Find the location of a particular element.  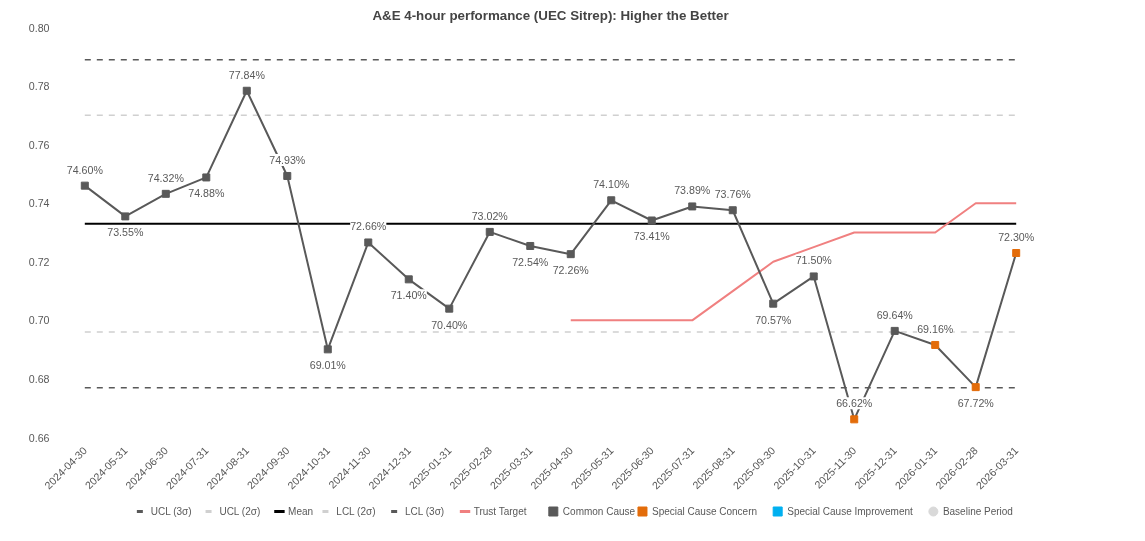

data-label: 69.16% is located at coordinates (935, 328).